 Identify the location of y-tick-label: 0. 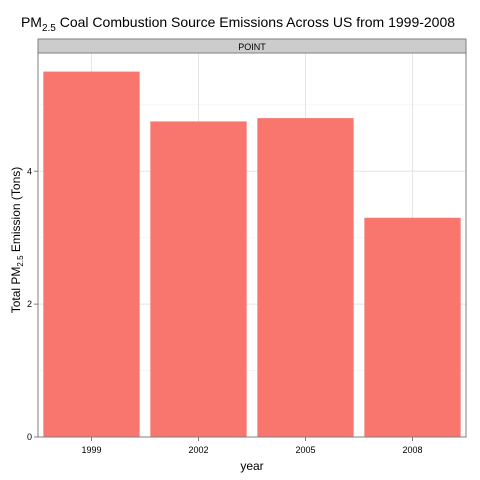
(29, 437).